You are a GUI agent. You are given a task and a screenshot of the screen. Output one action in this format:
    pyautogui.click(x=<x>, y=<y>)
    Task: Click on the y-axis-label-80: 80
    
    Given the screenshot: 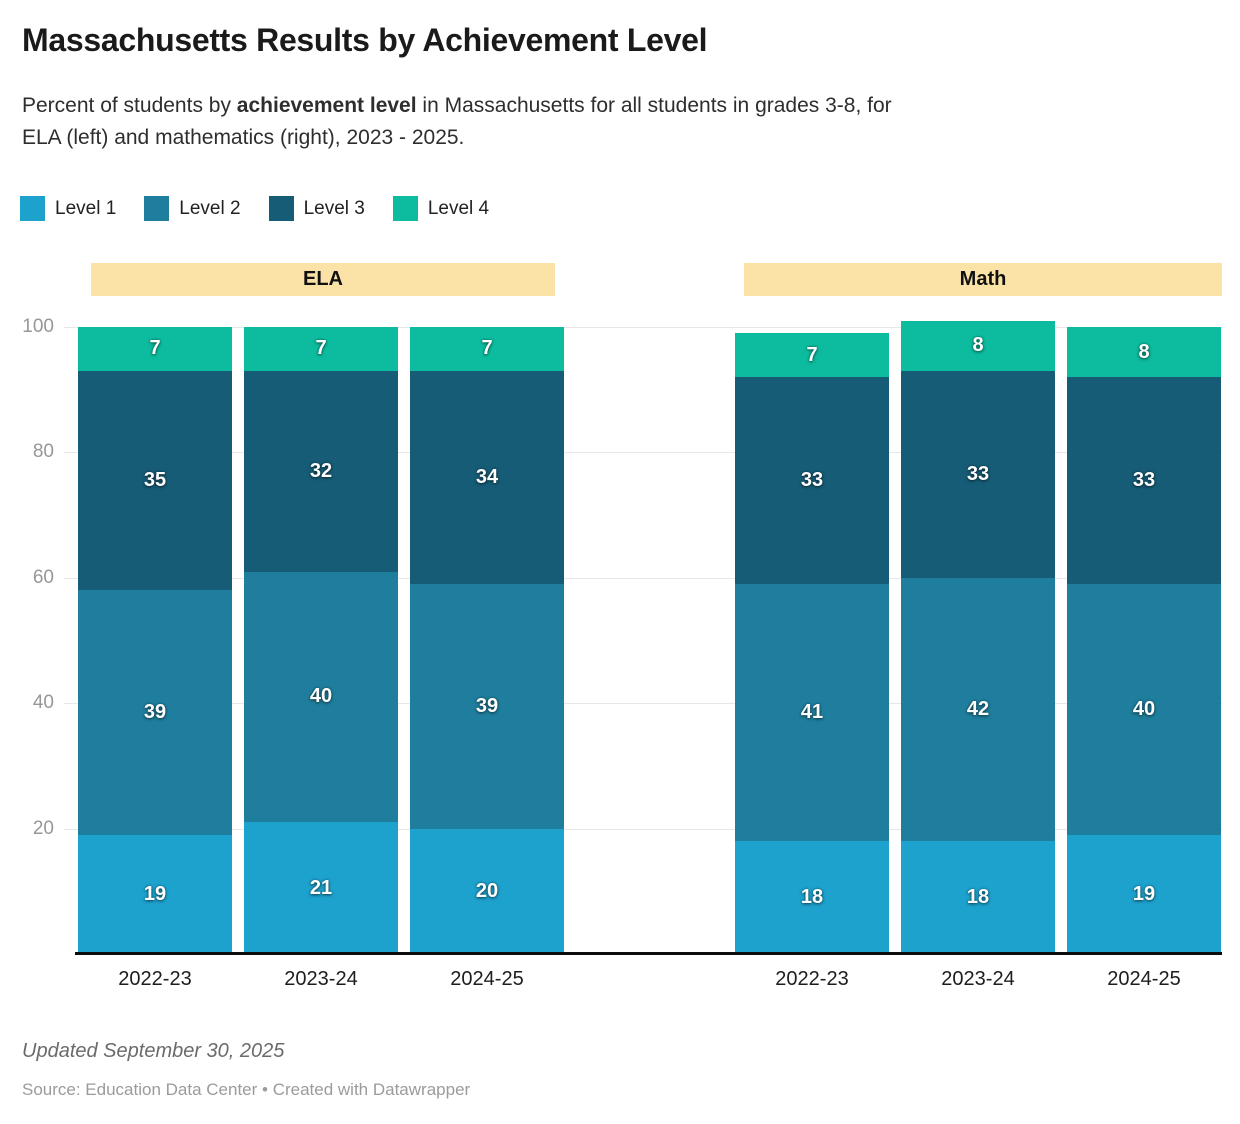 What is the action you would take?
    pyautogui.click(x=43, y=452)
    